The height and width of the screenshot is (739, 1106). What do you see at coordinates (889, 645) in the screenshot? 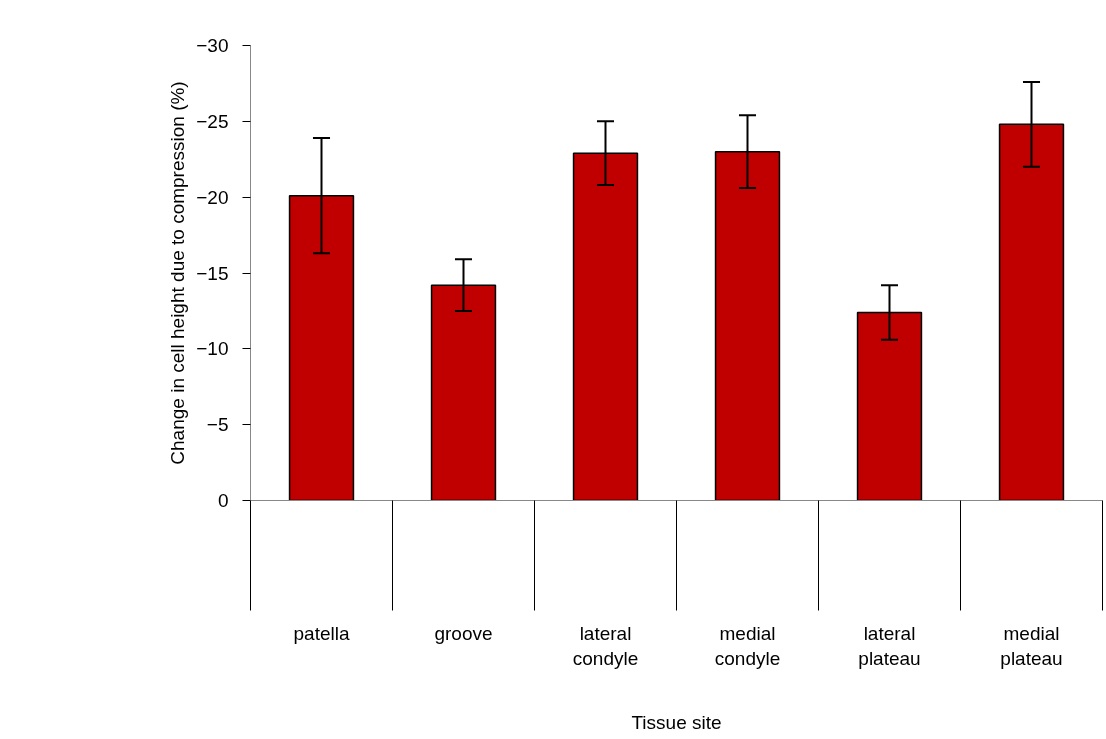
I see `x-tick-label: lateral plateau` at bounding box center [889, 645].